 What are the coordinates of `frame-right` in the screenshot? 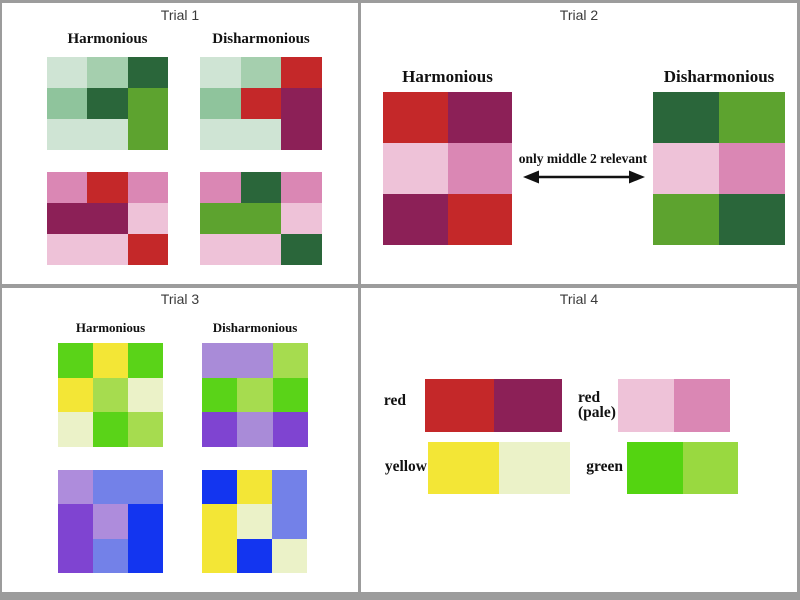 It's located at (798, 300).